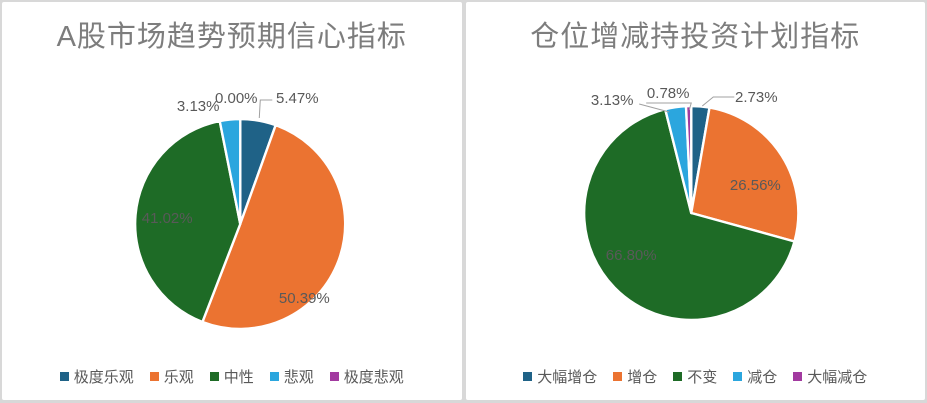 The image size is (927, 403). I want to click on chart-title-position-plan: 仓位增减持投资计划指标, so click(695, 37).